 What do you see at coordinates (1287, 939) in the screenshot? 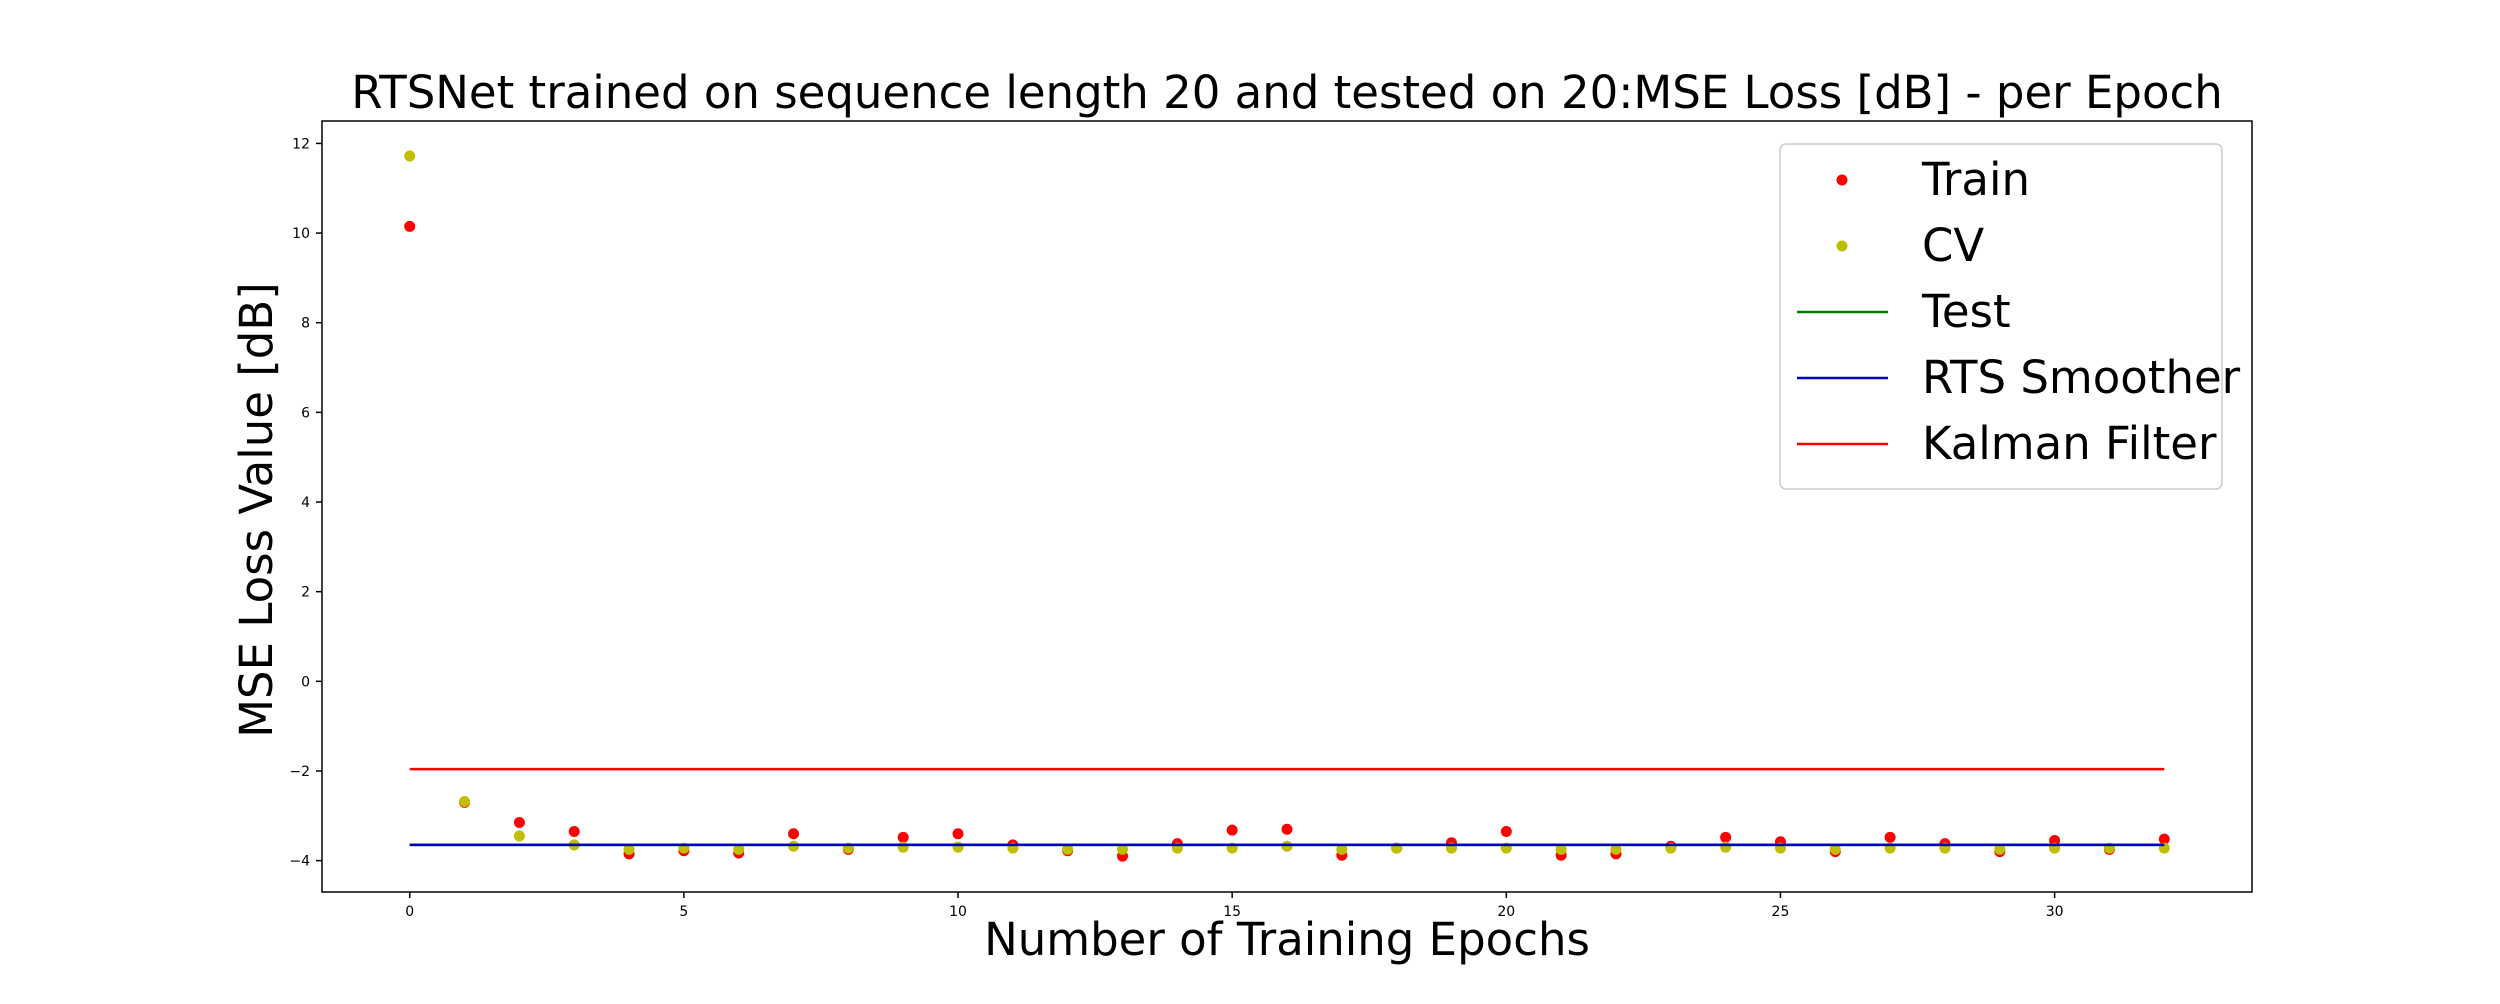
I see `x-axis-label: Number of Training Epochs` at bounding box center [1287, 939].